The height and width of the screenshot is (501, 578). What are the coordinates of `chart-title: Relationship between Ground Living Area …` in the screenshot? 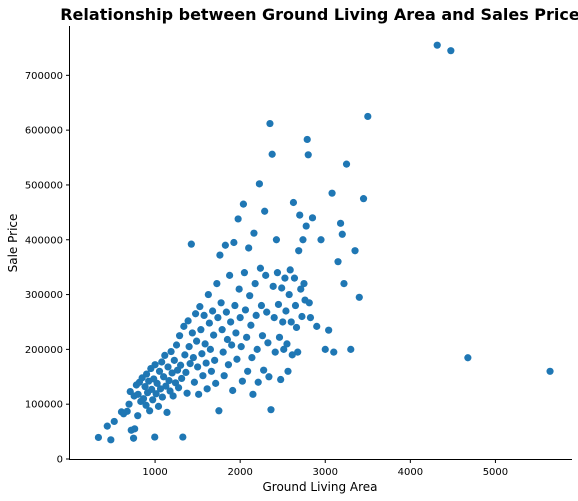 It's located at (319, 14).